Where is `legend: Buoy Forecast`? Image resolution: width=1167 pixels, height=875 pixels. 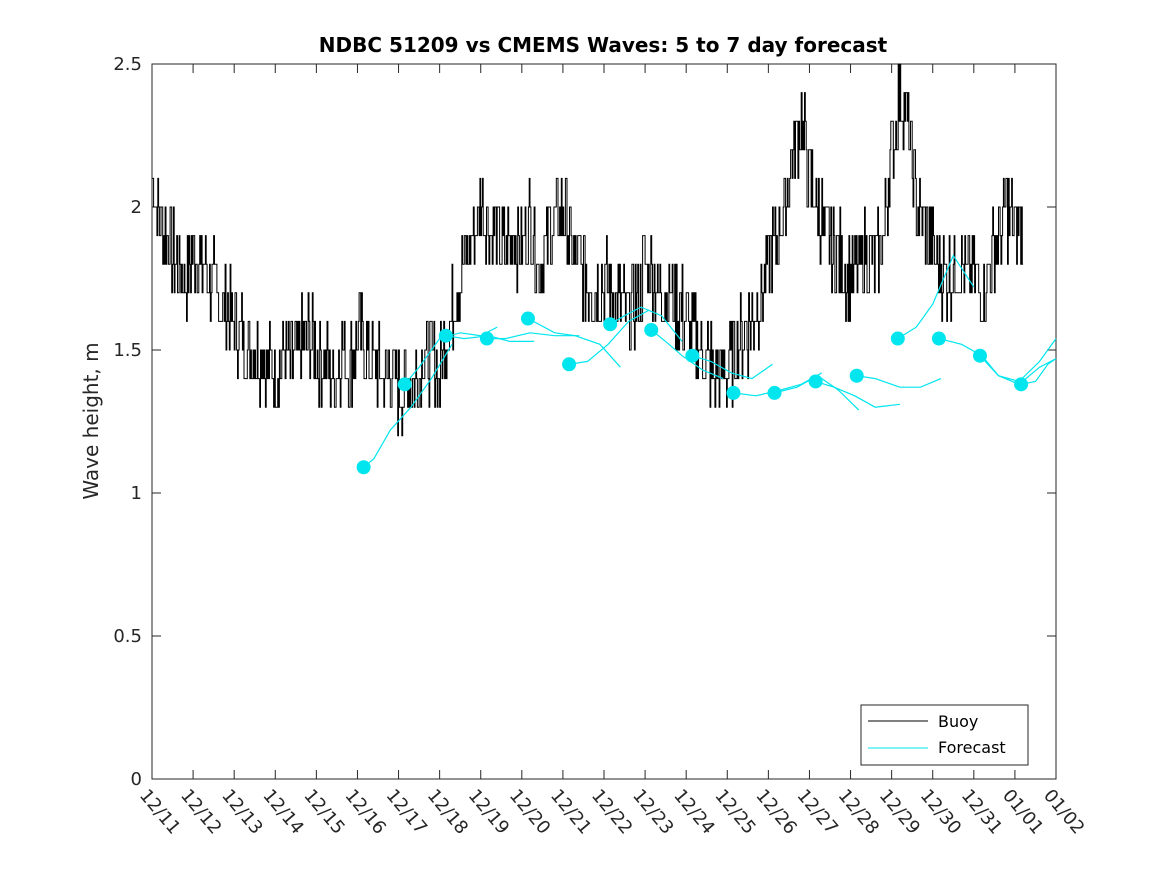 legend: Buoy Forecast is located at coordinates (944, 735).